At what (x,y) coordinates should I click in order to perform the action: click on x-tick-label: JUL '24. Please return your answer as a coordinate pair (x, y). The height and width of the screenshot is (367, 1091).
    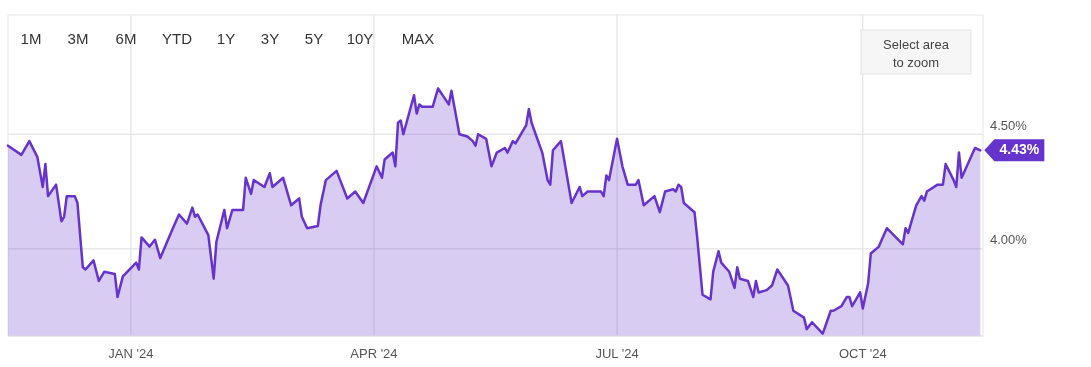
    Looking at the image, I should click on (617, 353).